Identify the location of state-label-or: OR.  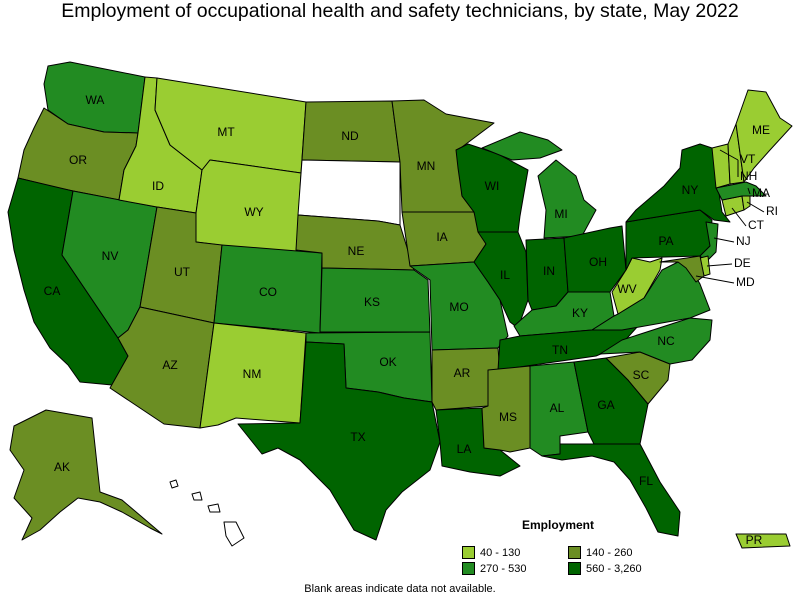
(78, 160).